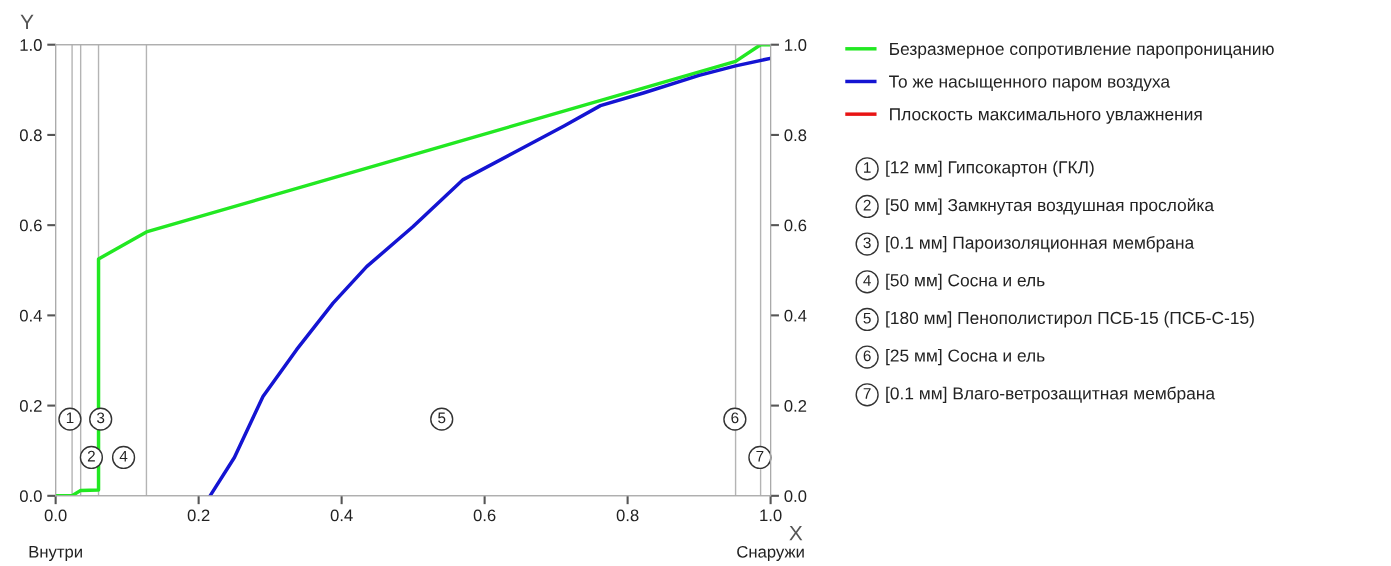 The width and height of the screenshot is (1391, 566). Describe the element at coordinates (55, 515) in the screenshot. I see `x-tick-label: 0.0` at that location.